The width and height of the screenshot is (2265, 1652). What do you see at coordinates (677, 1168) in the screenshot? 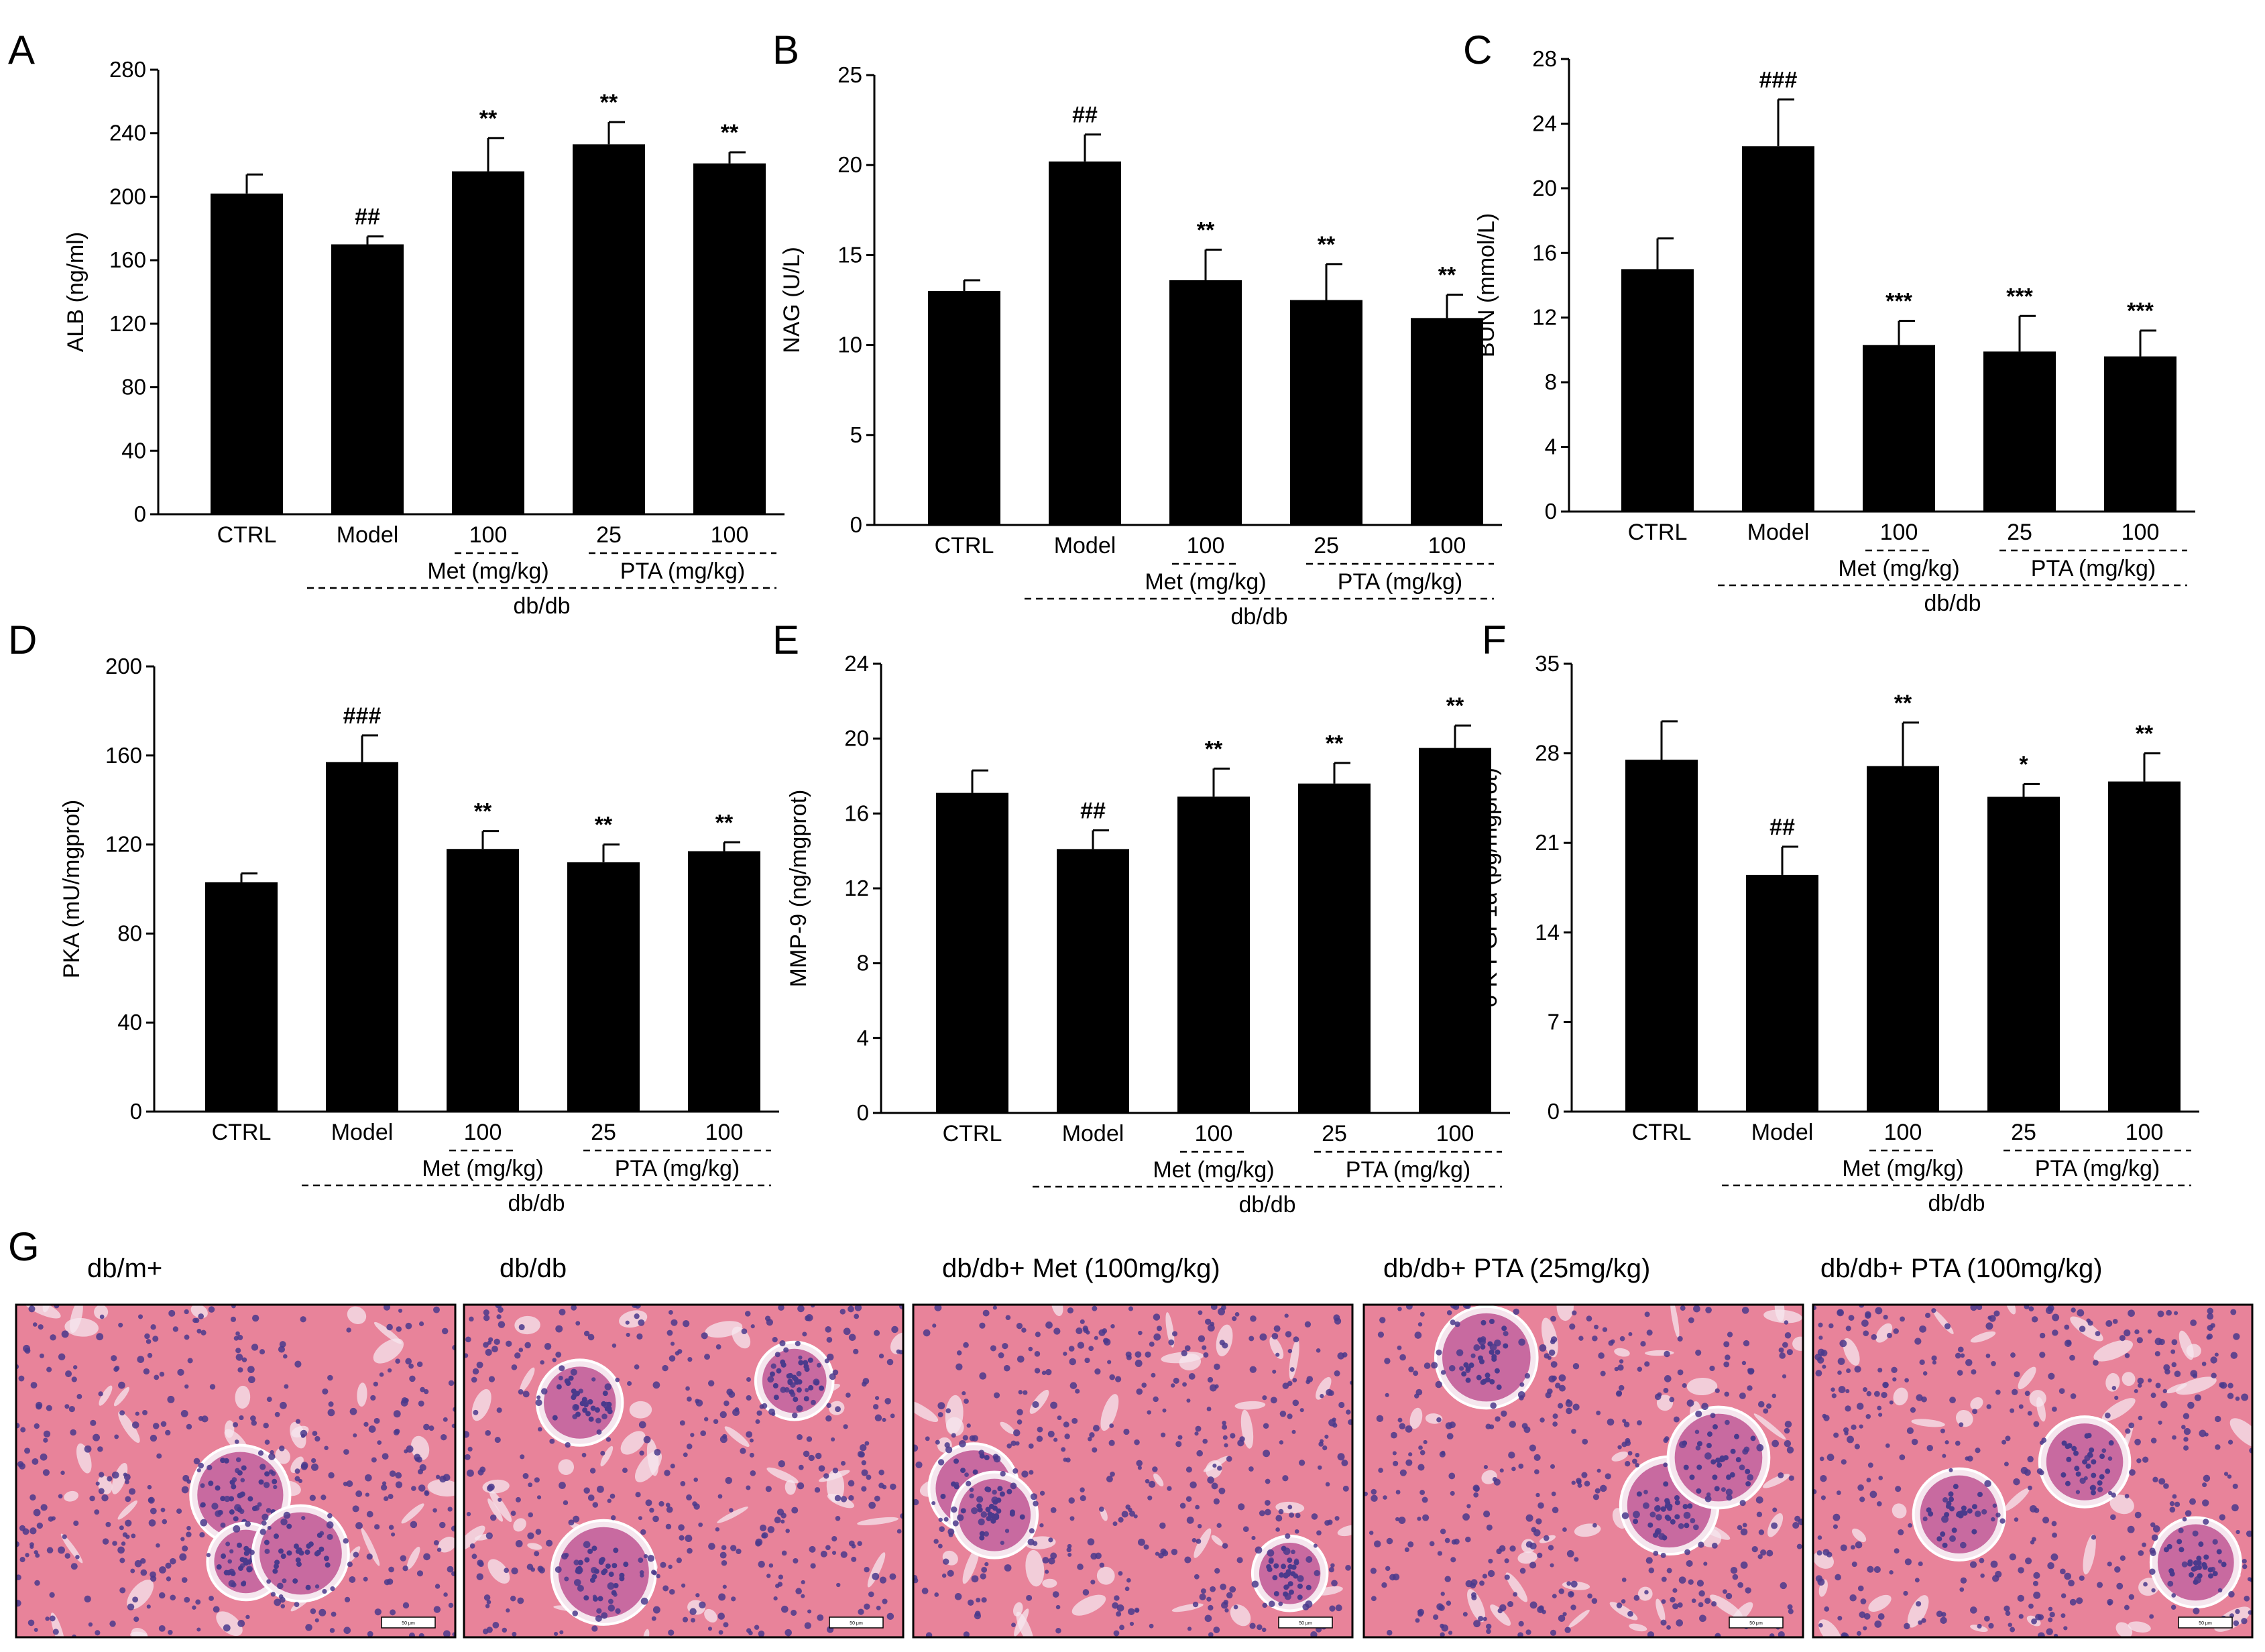
I see `pta-group-label: PTA (mg/kg)` at bounding box center [677, 1168].